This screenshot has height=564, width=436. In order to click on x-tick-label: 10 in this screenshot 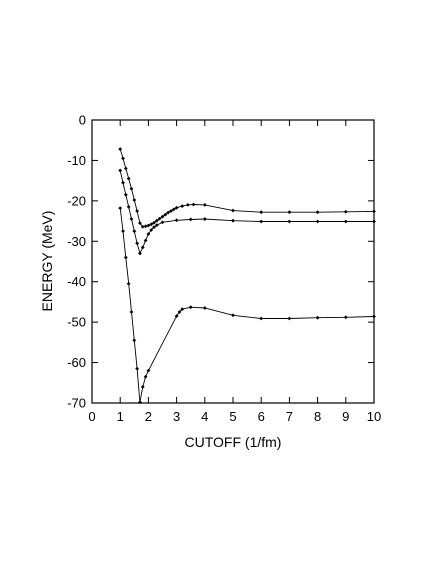, I will do `click(374, 416)`.